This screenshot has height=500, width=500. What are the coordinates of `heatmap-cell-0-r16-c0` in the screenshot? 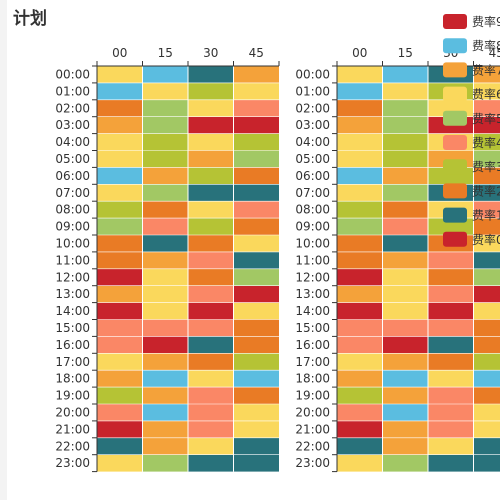 It's located at (120, 345).